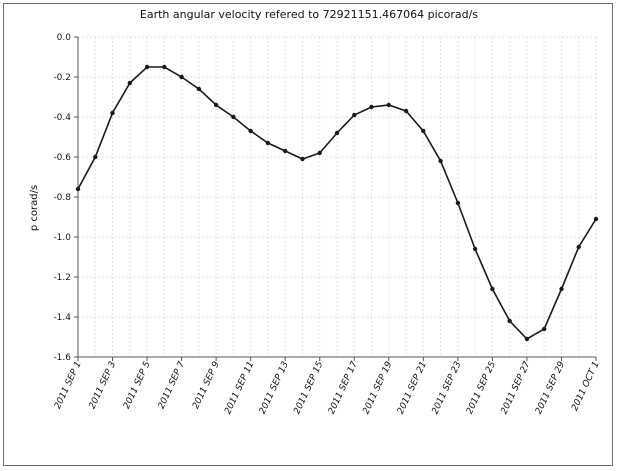  What do you see at coordinates (377, 388) in the screenshot?
I see `x-tick-label: 2011 SEP 19` at bounding box center [377, 388].